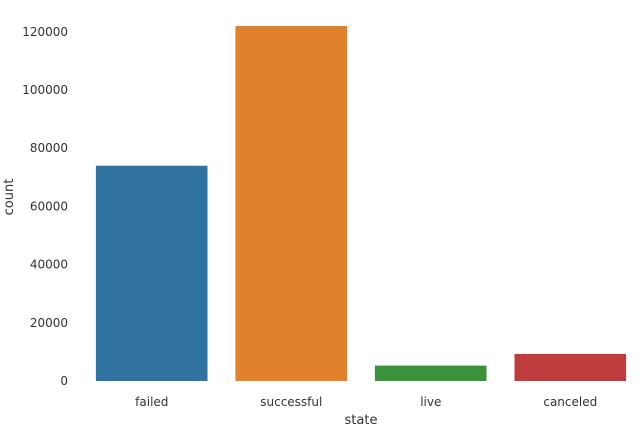  What do you see at coordinates (151, 273) in the screenshot?
I see `bar-failed` at bounding box center [151, 273].